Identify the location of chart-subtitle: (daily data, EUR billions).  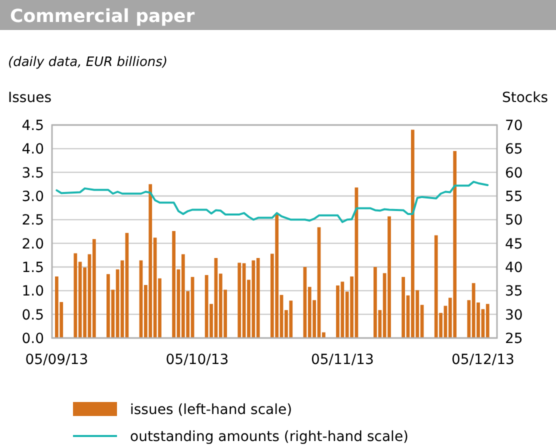
(88, 62).